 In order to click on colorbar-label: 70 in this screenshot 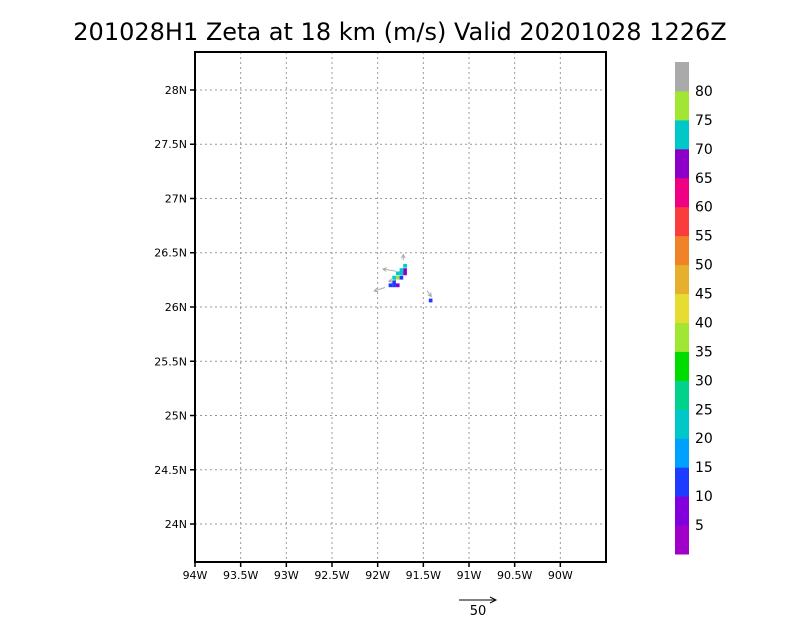, I will do `click(704, 150)`.